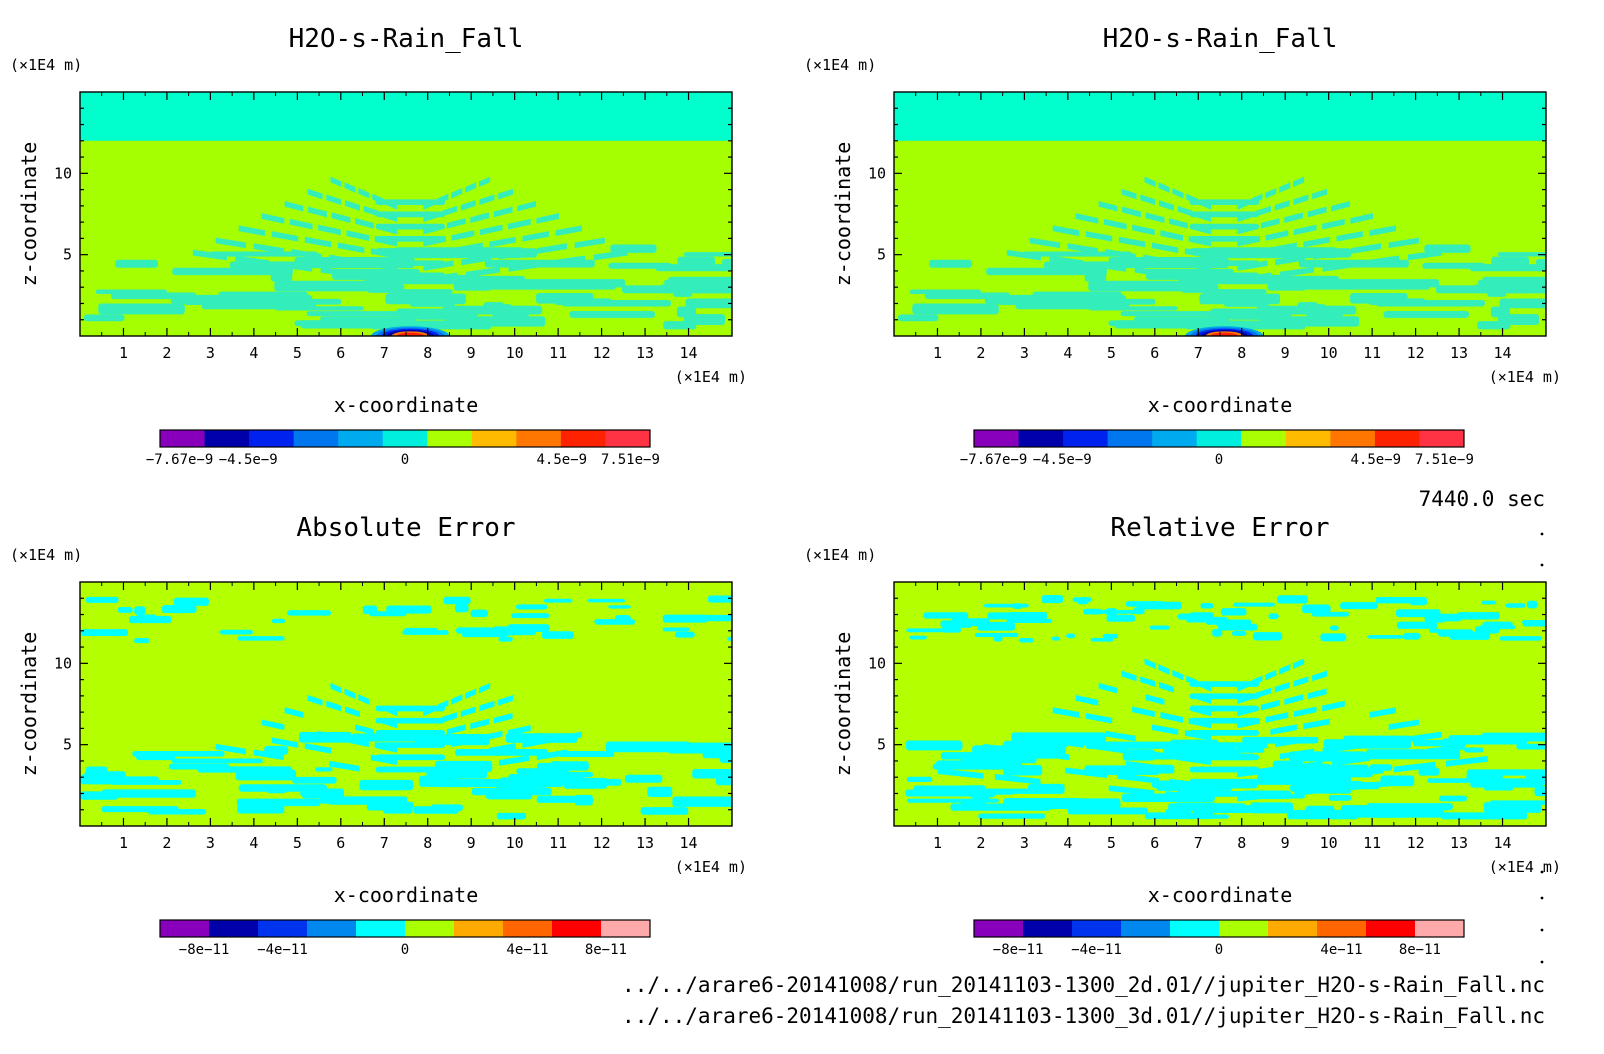  What do you see at coordinates (384, 353) in the screenshot?
I see `x-tick-label: 7` at bounding box center [384, 353].